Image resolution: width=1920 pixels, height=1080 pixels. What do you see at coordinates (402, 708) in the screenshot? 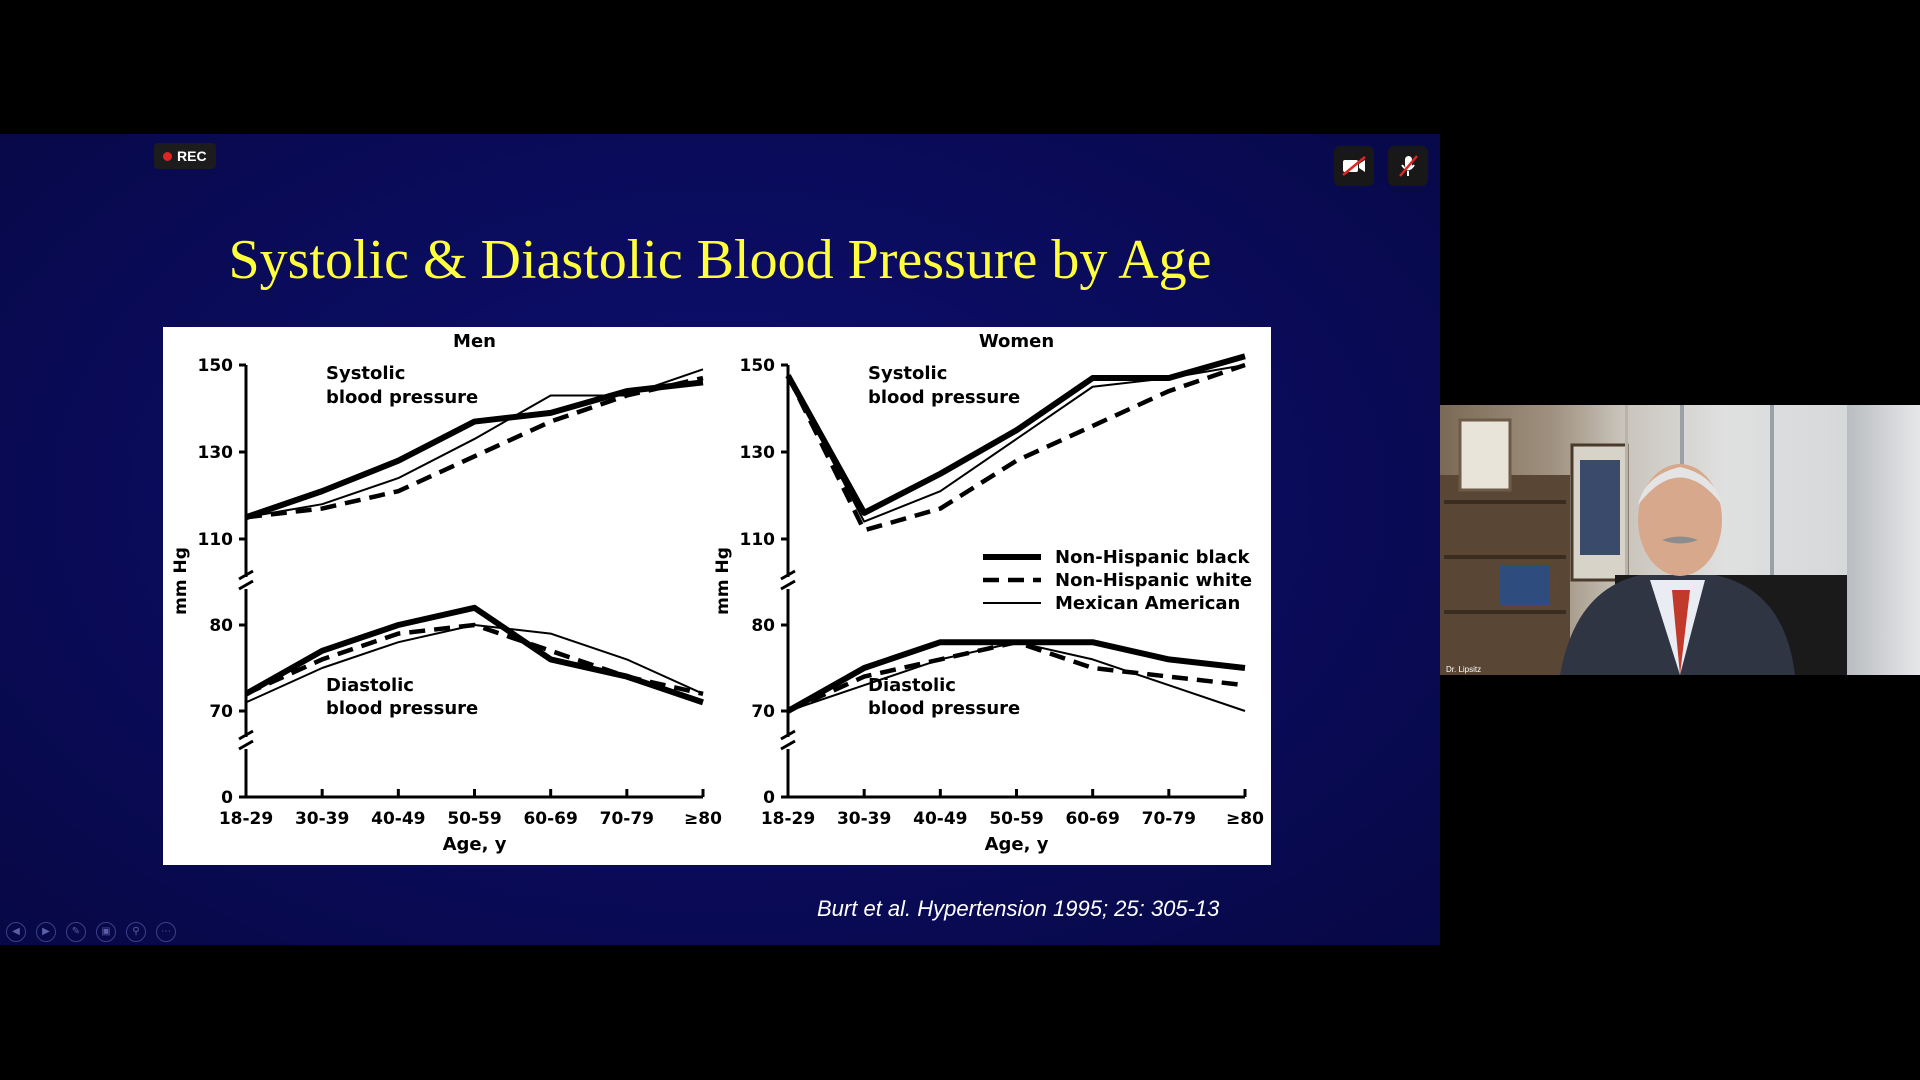
I see `panel-1-annotation-diastolic-sub: blood pressure` at bounding box center [402, 708].